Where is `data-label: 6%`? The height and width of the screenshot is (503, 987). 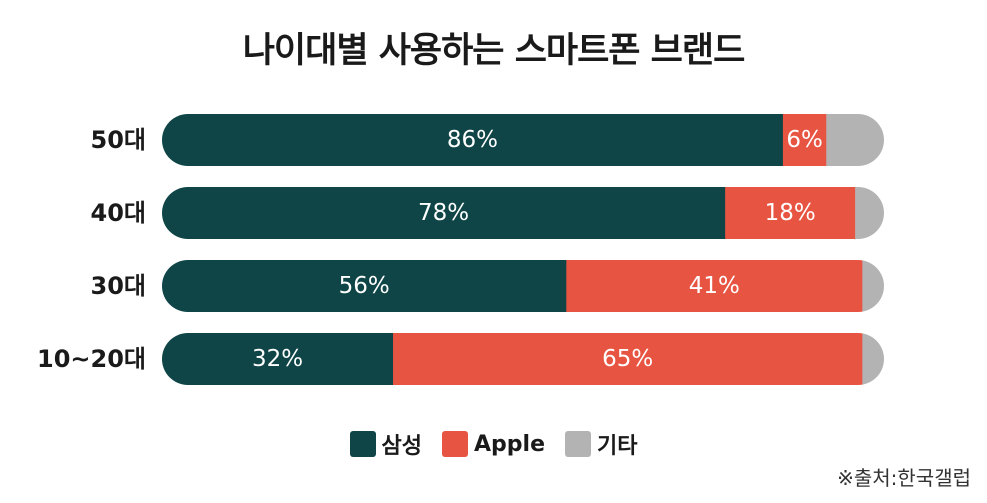
data-label: 6% is located at coordinates (804, 140).